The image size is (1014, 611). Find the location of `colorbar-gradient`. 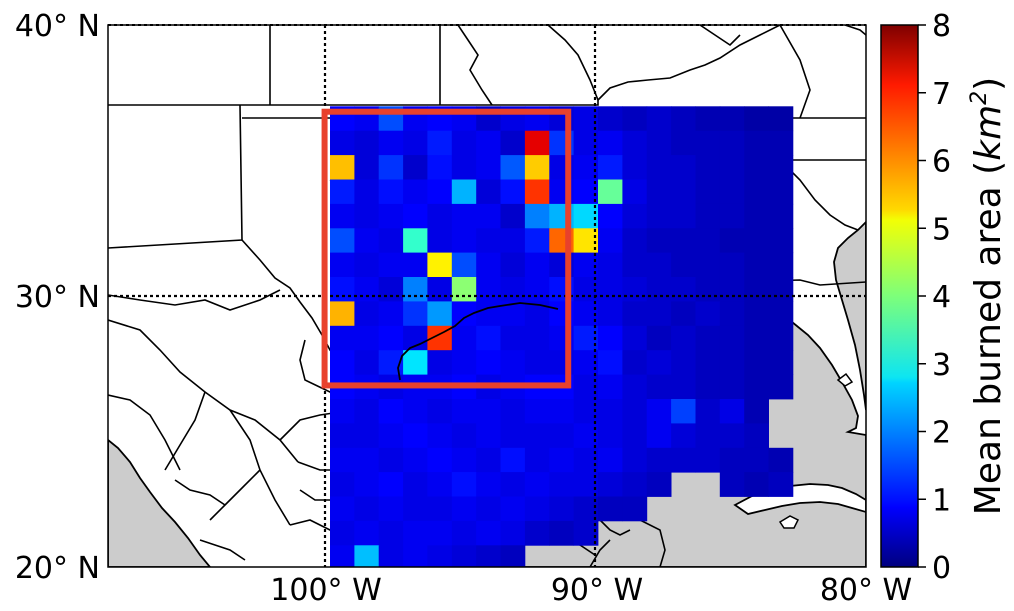

colorbar-gradient is located at coordinates (899, 296).